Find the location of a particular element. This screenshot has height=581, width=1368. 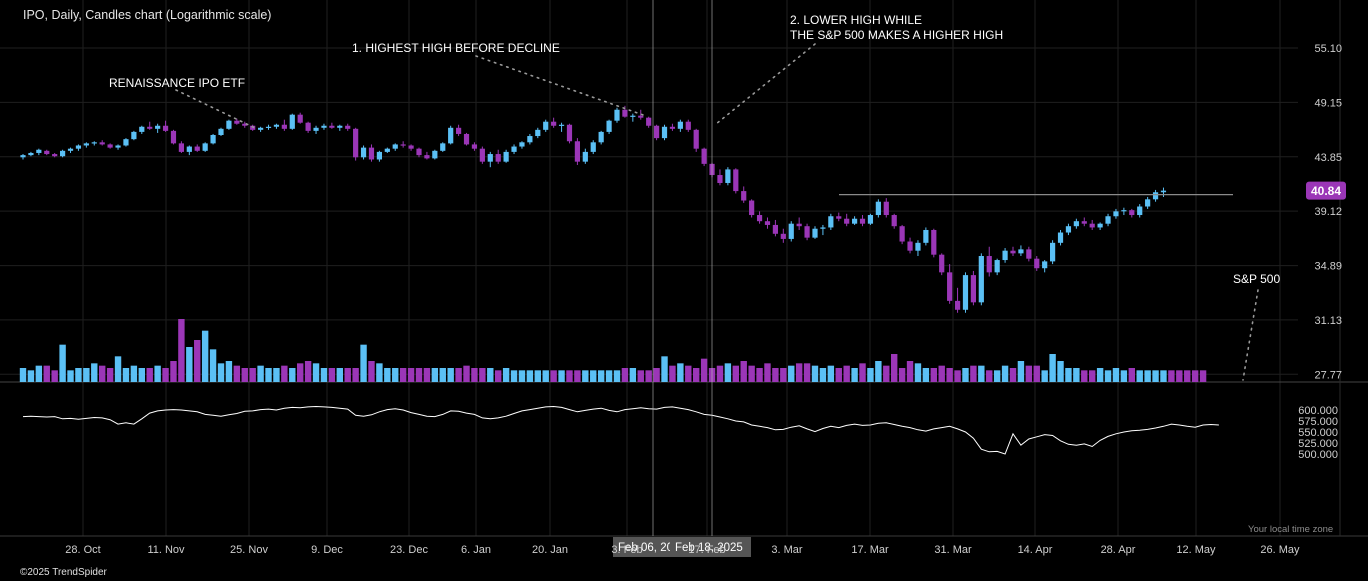

price-tick-label: 55.10 is located at coordinates (1328, 49).